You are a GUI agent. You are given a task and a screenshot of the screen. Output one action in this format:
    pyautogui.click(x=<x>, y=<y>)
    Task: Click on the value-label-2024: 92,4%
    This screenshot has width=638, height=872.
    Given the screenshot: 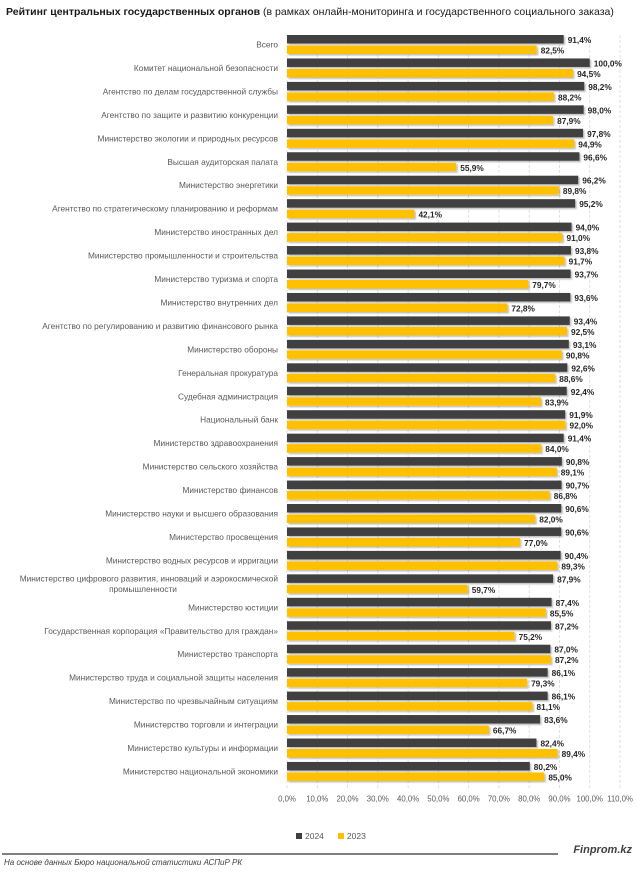 What is the action you would take?
    pyautogui.click(x=583, y=392)
    